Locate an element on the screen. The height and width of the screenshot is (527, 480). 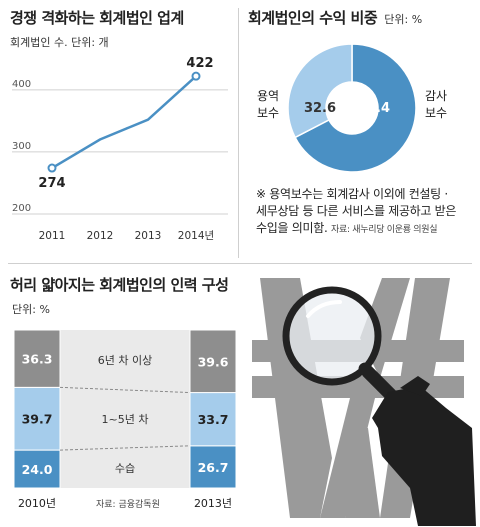
slice-category-label: 용역 is located at coordinates (268, 96).